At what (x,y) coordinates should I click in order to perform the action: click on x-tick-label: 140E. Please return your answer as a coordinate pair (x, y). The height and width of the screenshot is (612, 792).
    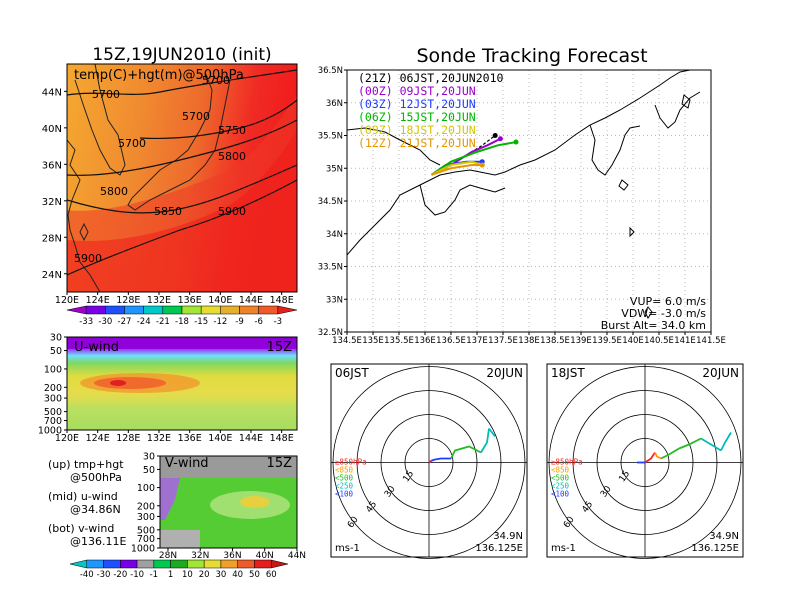
    Looking at the image, I should click on (220, 300).